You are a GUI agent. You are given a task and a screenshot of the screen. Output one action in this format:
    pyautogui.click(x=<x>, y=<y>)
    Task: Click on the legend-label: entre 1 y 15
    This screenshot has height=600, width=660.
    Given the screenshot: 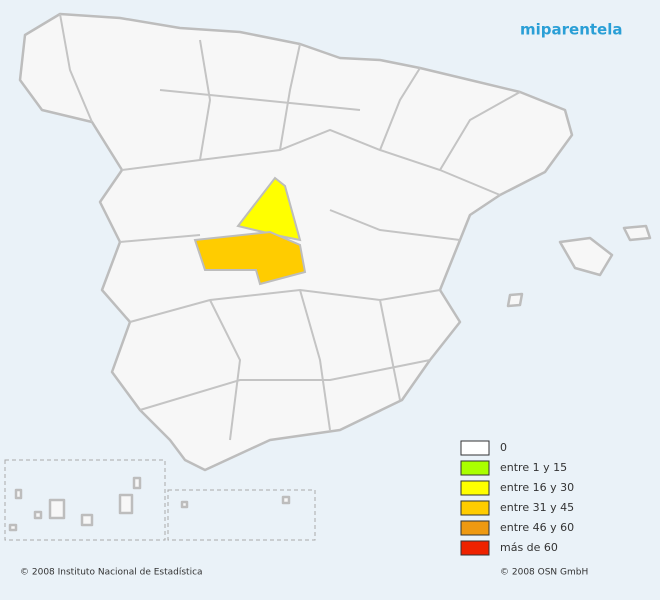 What is the action you would take?
    pyautogui.click(x=533, y=467)
    